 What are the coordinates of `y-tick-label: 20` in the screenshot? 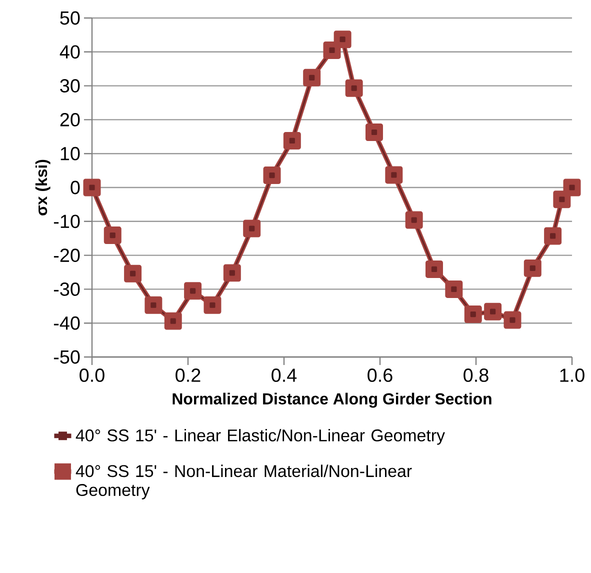 It's located at (70, 119).